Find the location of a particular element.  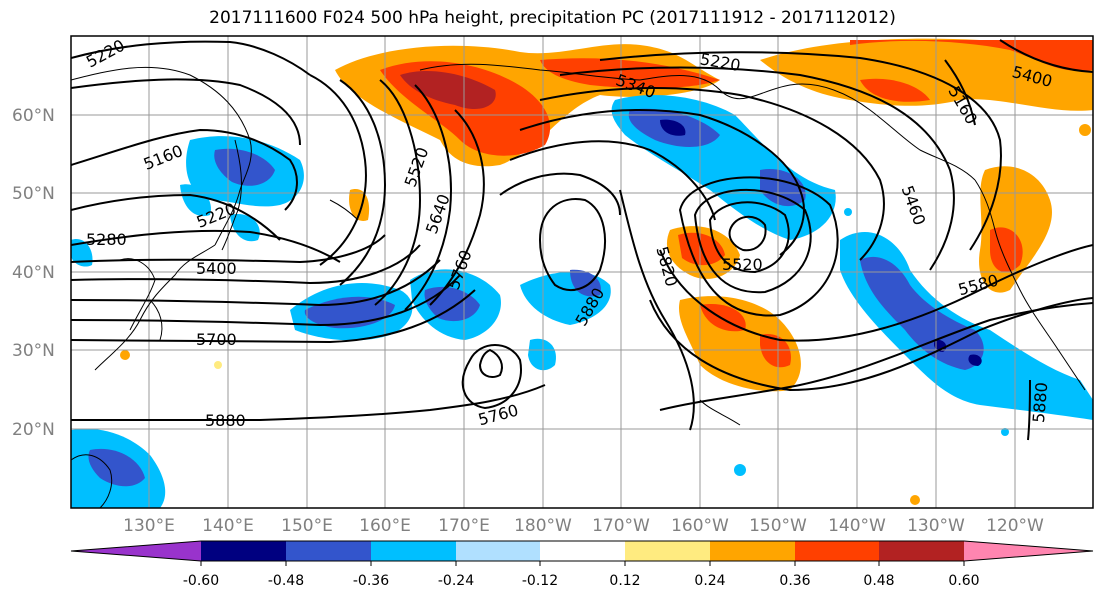

lon-tick-label: 140°W is located at coordinates (857, 526).